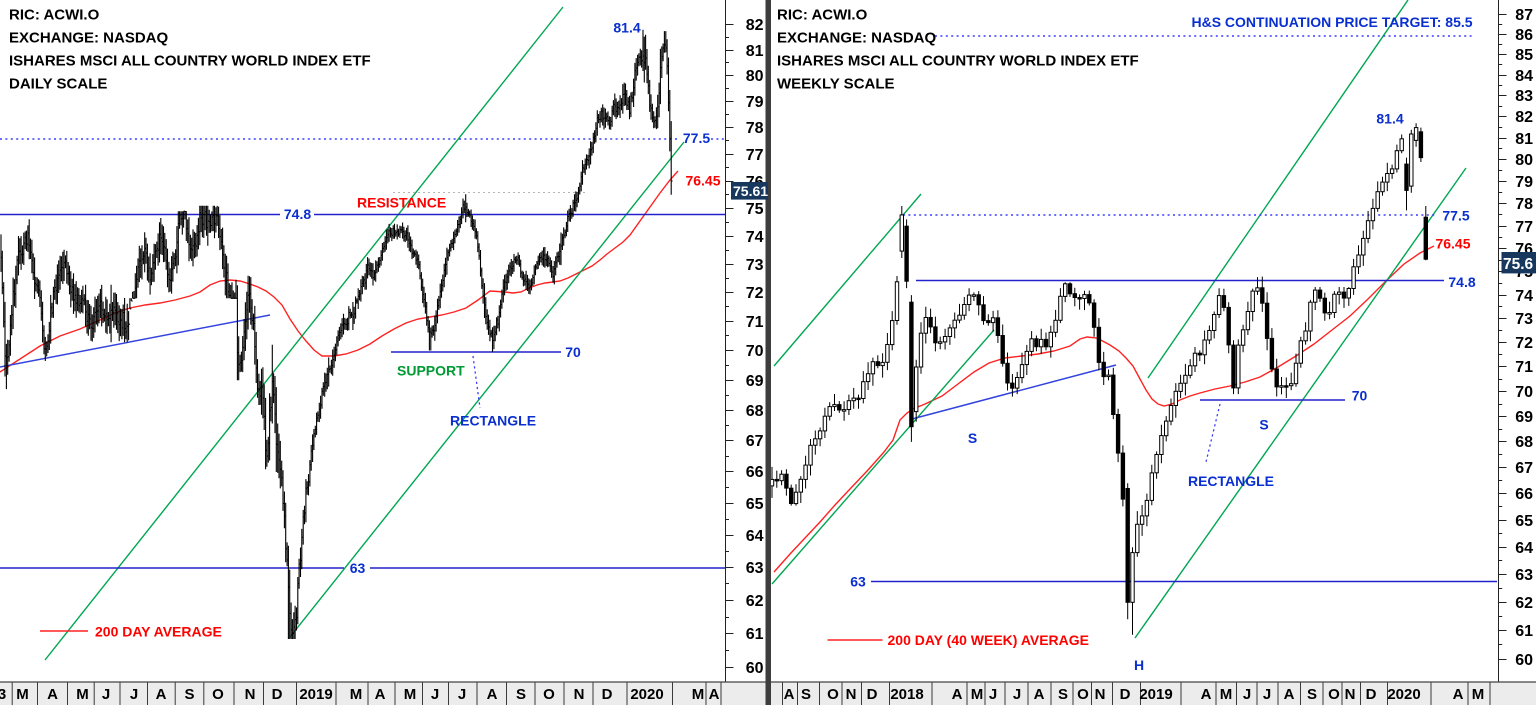  I want to click on svg-text: 61, so click(755, 634).